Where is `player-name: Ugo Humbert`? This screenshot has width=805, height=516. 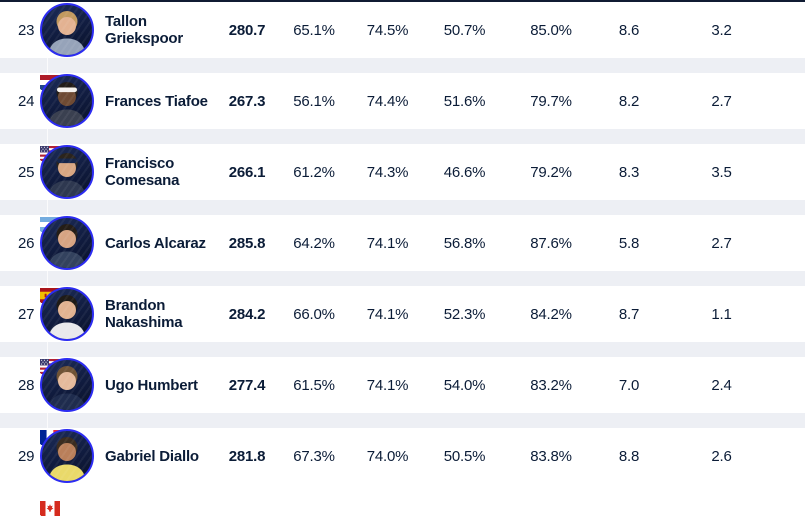 player-name: Ugo Humbert is located at coordinates (151, 385).